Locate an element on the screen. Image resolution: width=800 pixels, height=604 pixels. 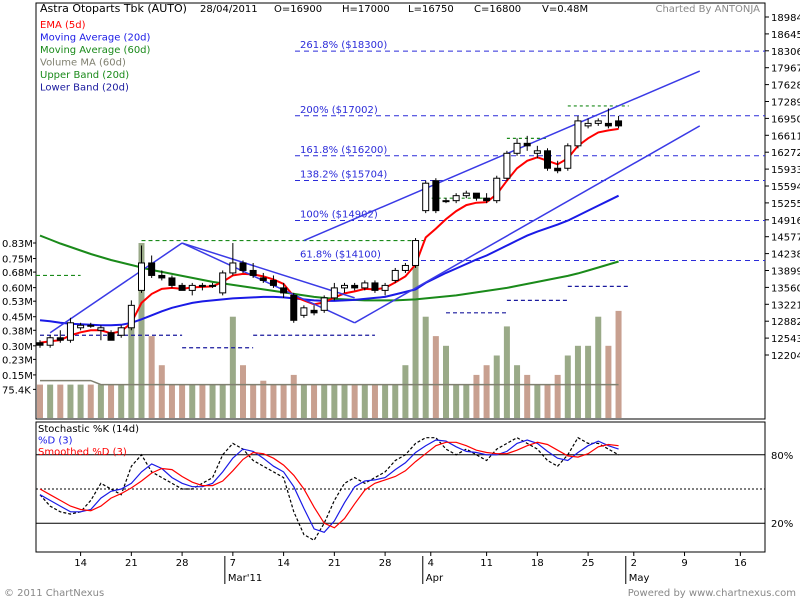
price-tick-label: 14577 is located at coordinates (785, 238).